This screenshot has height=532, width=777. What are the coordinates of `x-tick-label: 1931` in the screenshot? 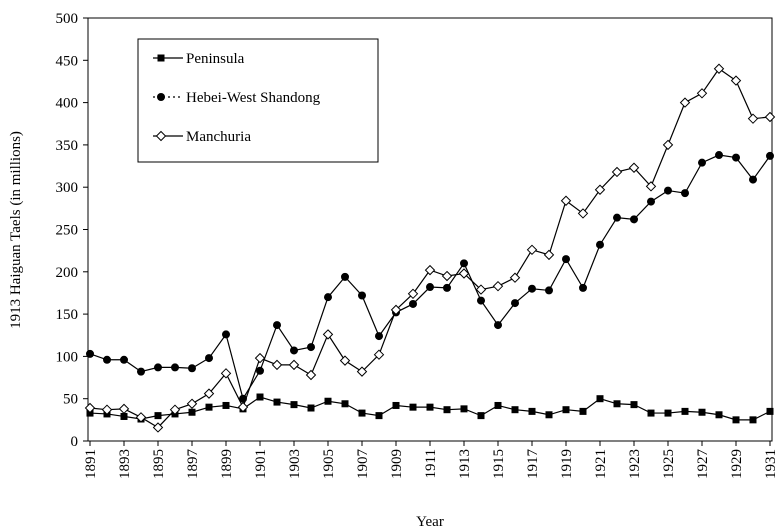 It's located at (770, 464).